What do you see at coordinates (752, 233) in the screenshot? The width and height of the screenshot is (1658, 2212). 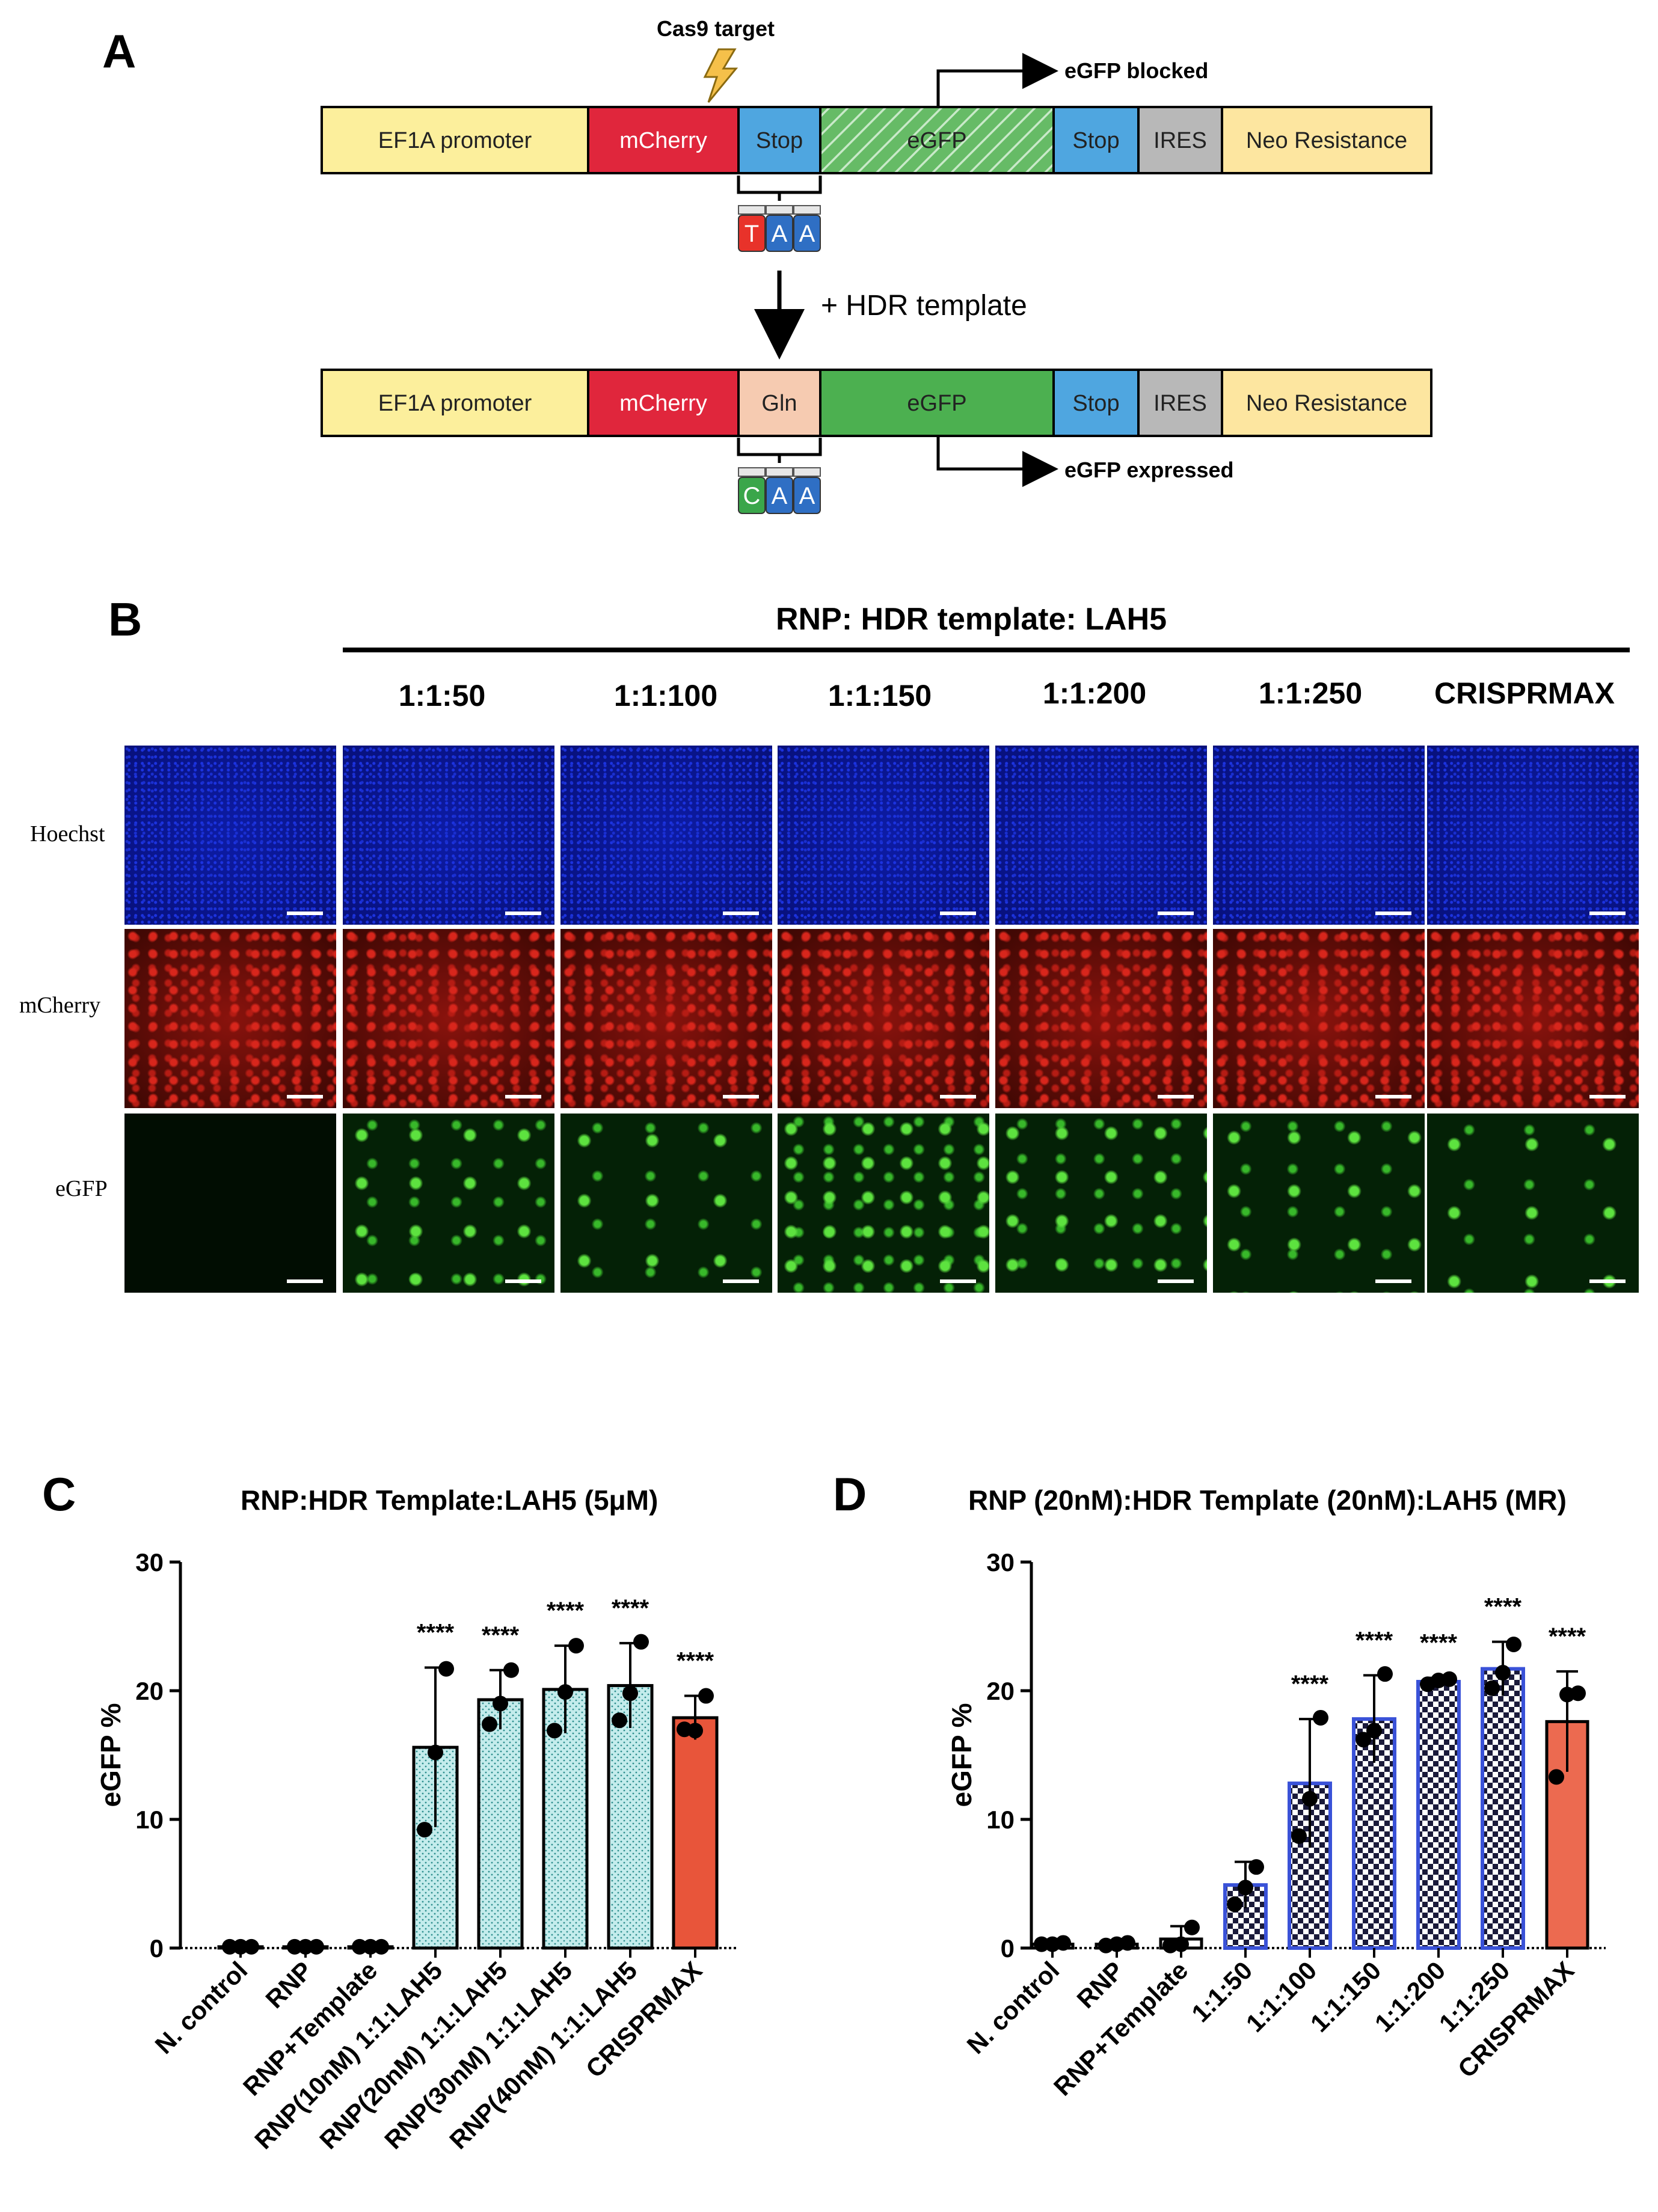 I see `nucleotide-t` at bounding box center [752, 233].